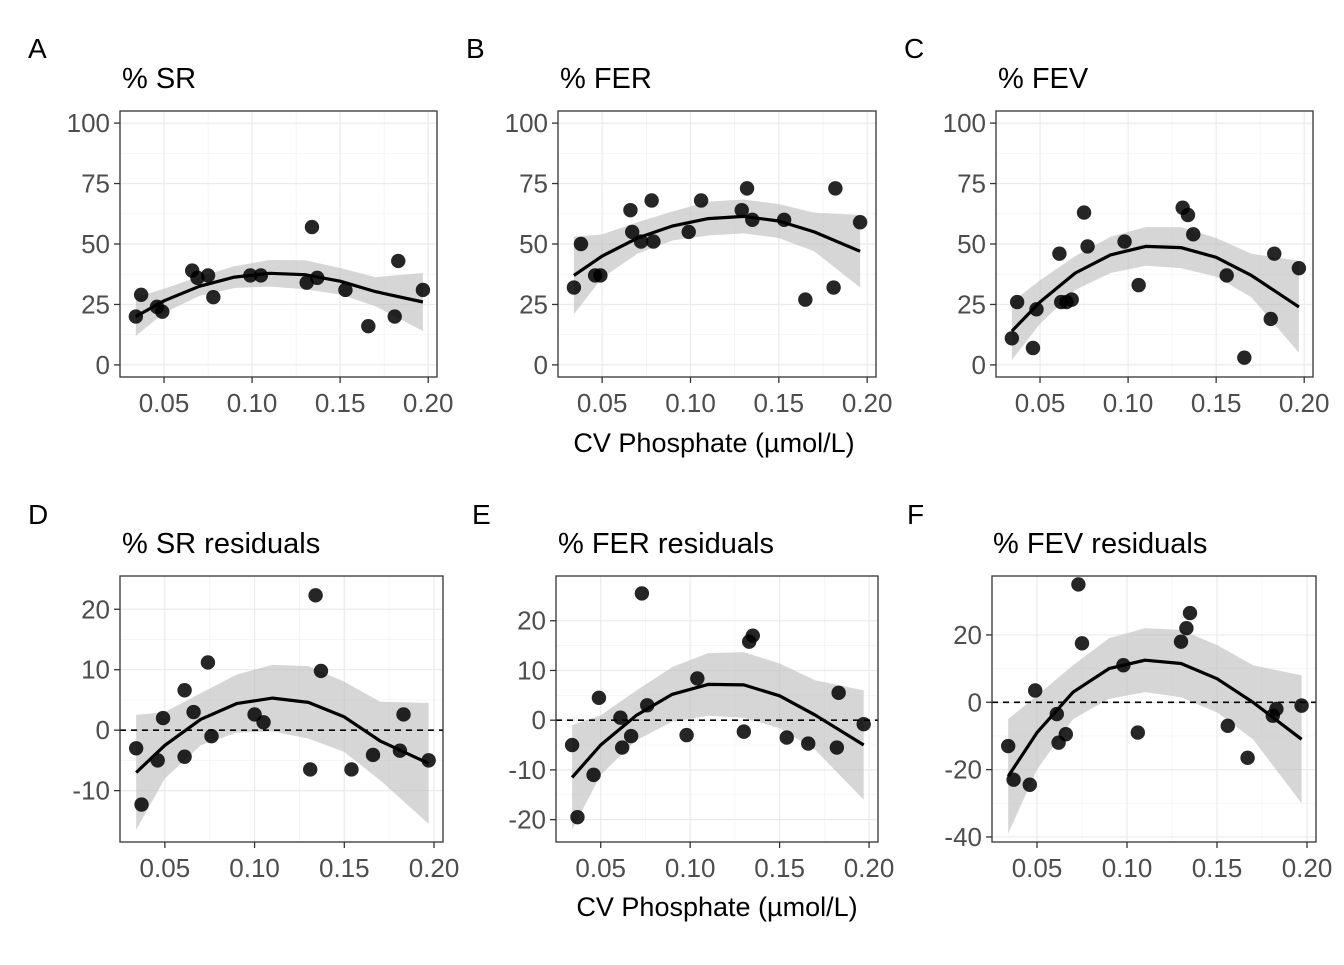 The height and width of the screenshot is (965, 1344). What do you see at coordinates (37, 48) in the screenshot?
I see `panel-letter: A` at bounding box center [37, 48].